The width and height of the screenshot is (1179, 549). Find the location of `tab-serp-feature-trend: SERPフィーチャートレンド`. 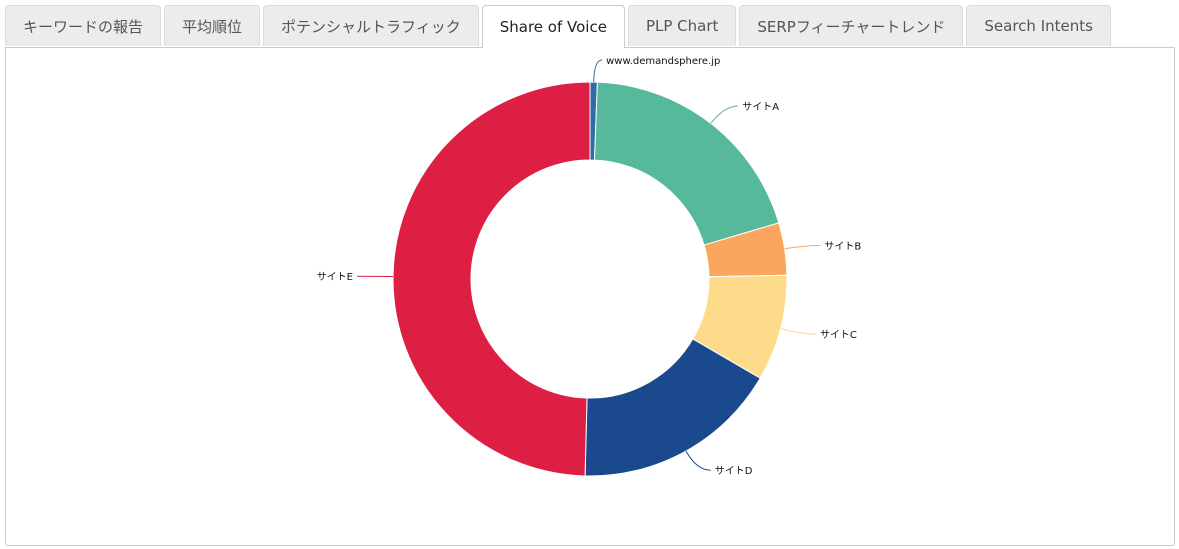

tab-serp-feature-trend: SERPフィーチャートレンド is located at coordinates (851, 25).